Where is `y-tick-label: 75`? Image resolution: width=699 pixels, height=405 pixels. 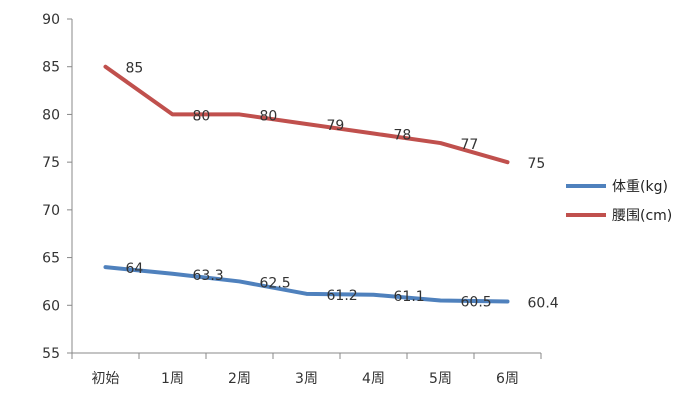 y-tick-label: 75 is located at coordinates (51, 163).